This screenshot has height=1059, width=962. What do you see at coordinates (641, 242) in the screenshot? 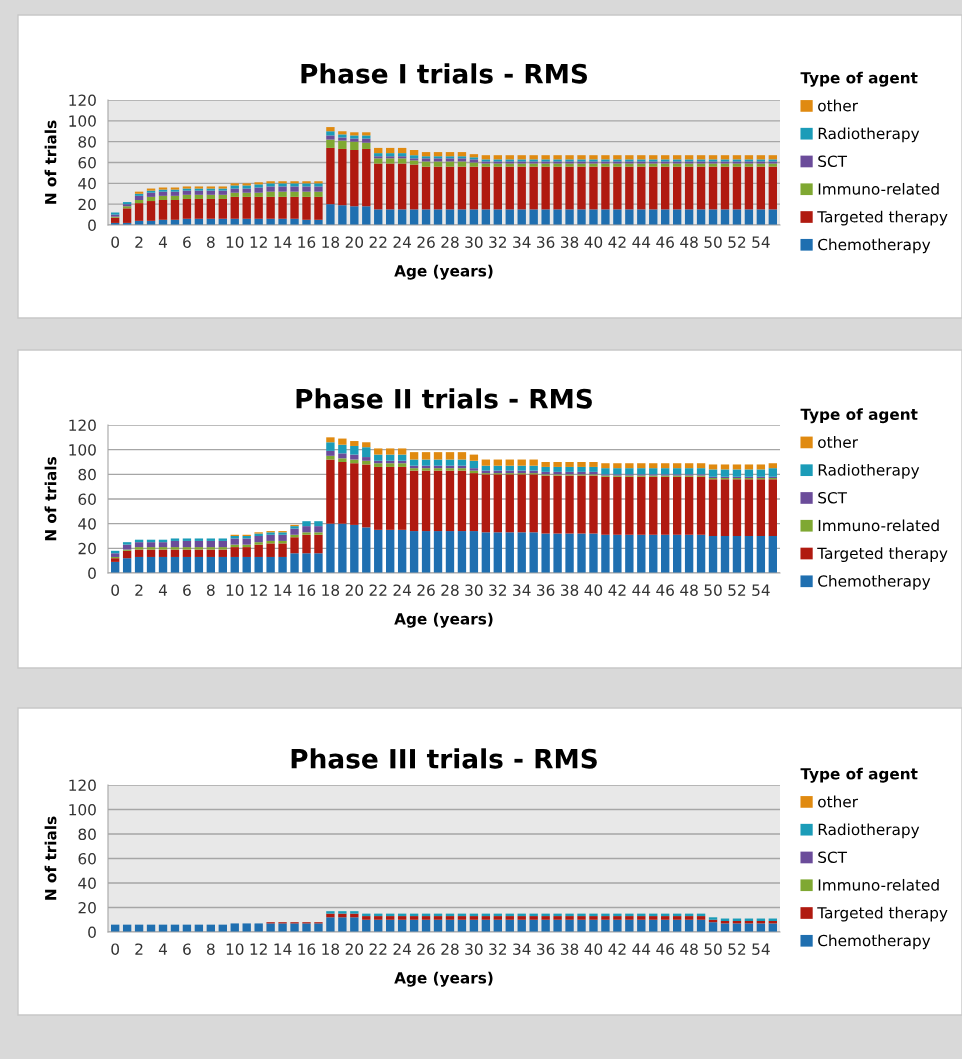
I see `x-tick-label: 44` at bounding box center [641, 242].